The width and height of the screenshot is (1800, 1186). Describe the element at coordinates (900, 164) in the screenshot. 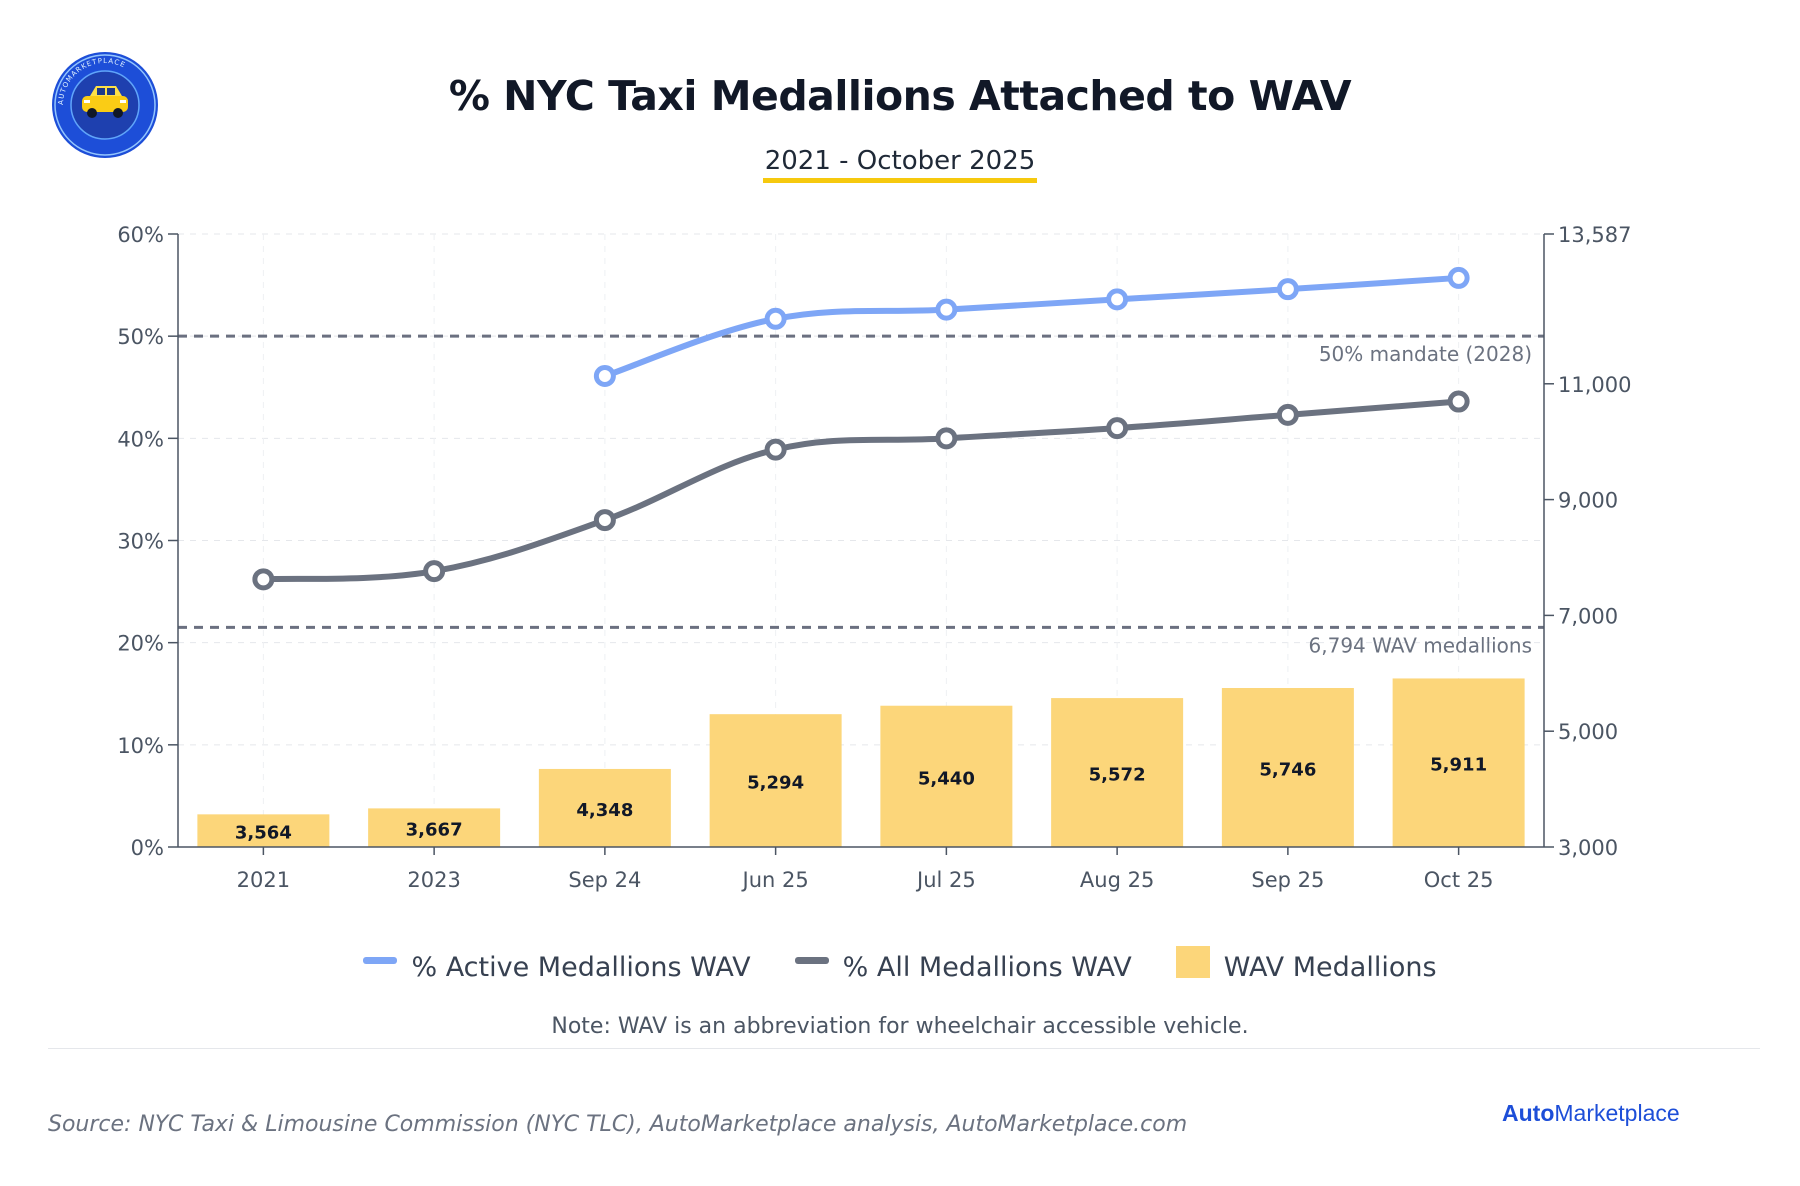

I see `chart-subtitle: 2021 - October 2025` at that location.